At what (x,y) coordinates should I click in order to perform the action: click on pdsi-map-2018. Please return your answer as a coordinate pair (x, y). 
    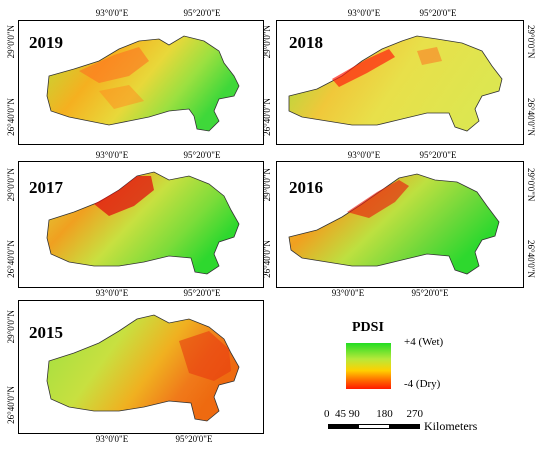
    Looking at the image, I should click on (395, 83).